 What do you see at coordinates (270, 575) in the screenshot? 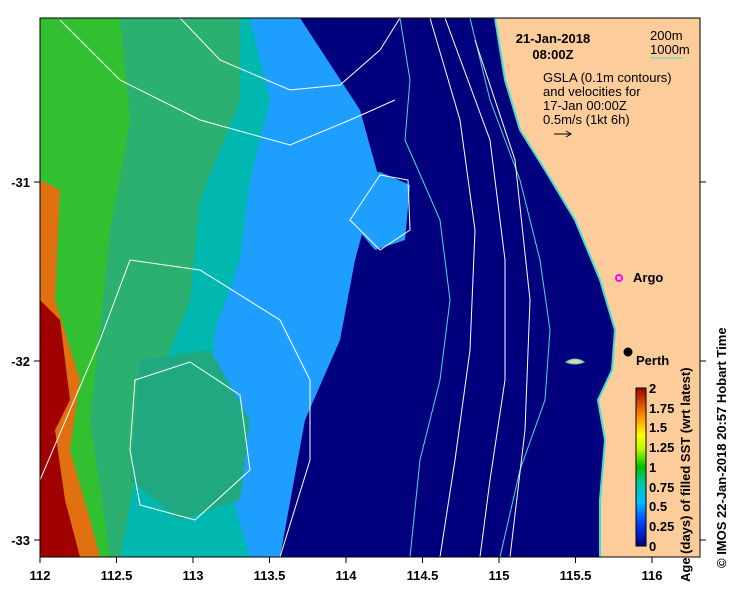
I see `x-tick-label: 113.5` at bounding box center [270, 575].